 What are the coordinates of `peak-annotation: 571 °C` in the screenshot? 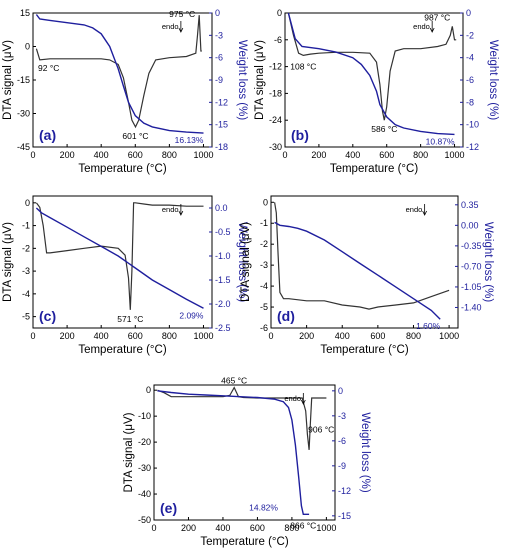 It's located at (130, 319).